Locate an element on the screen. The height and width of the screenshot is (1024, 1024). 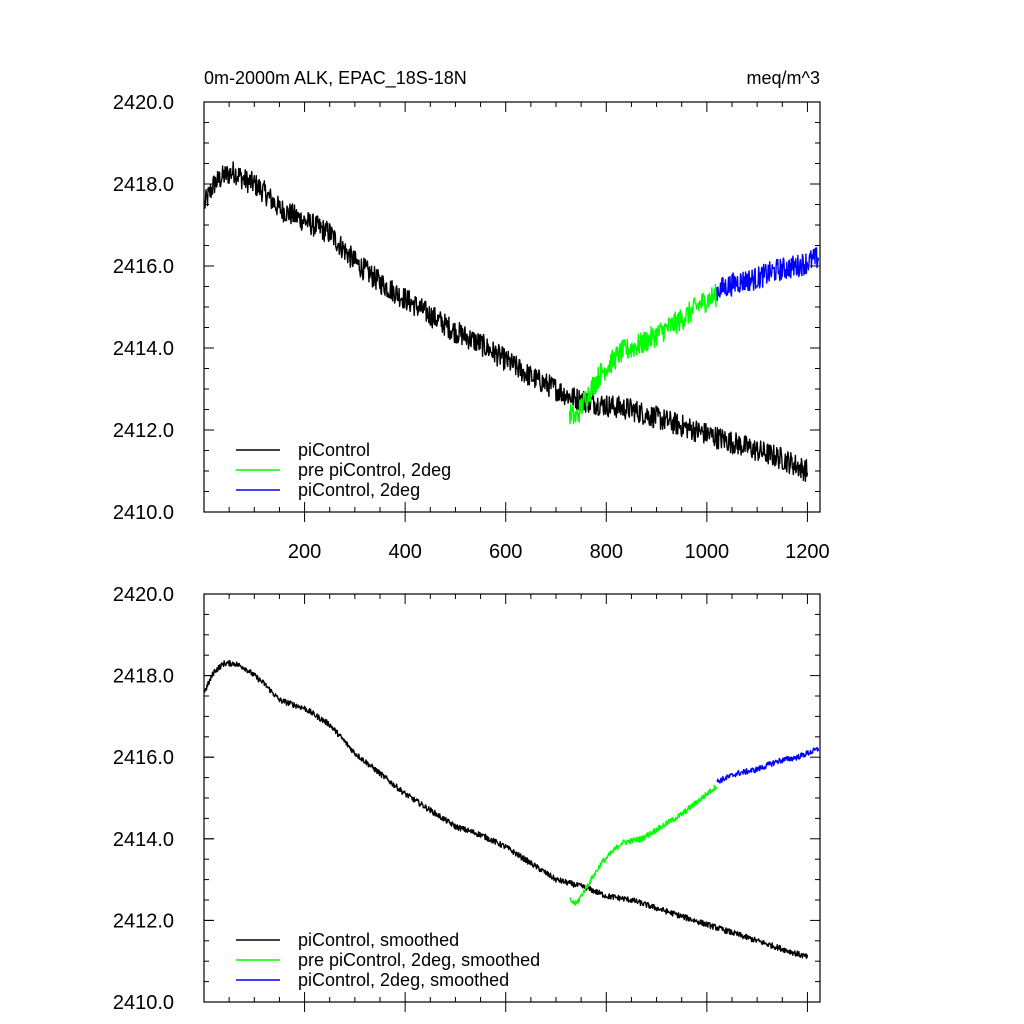
legend-label: piControl is located at coordinates (334, 450).